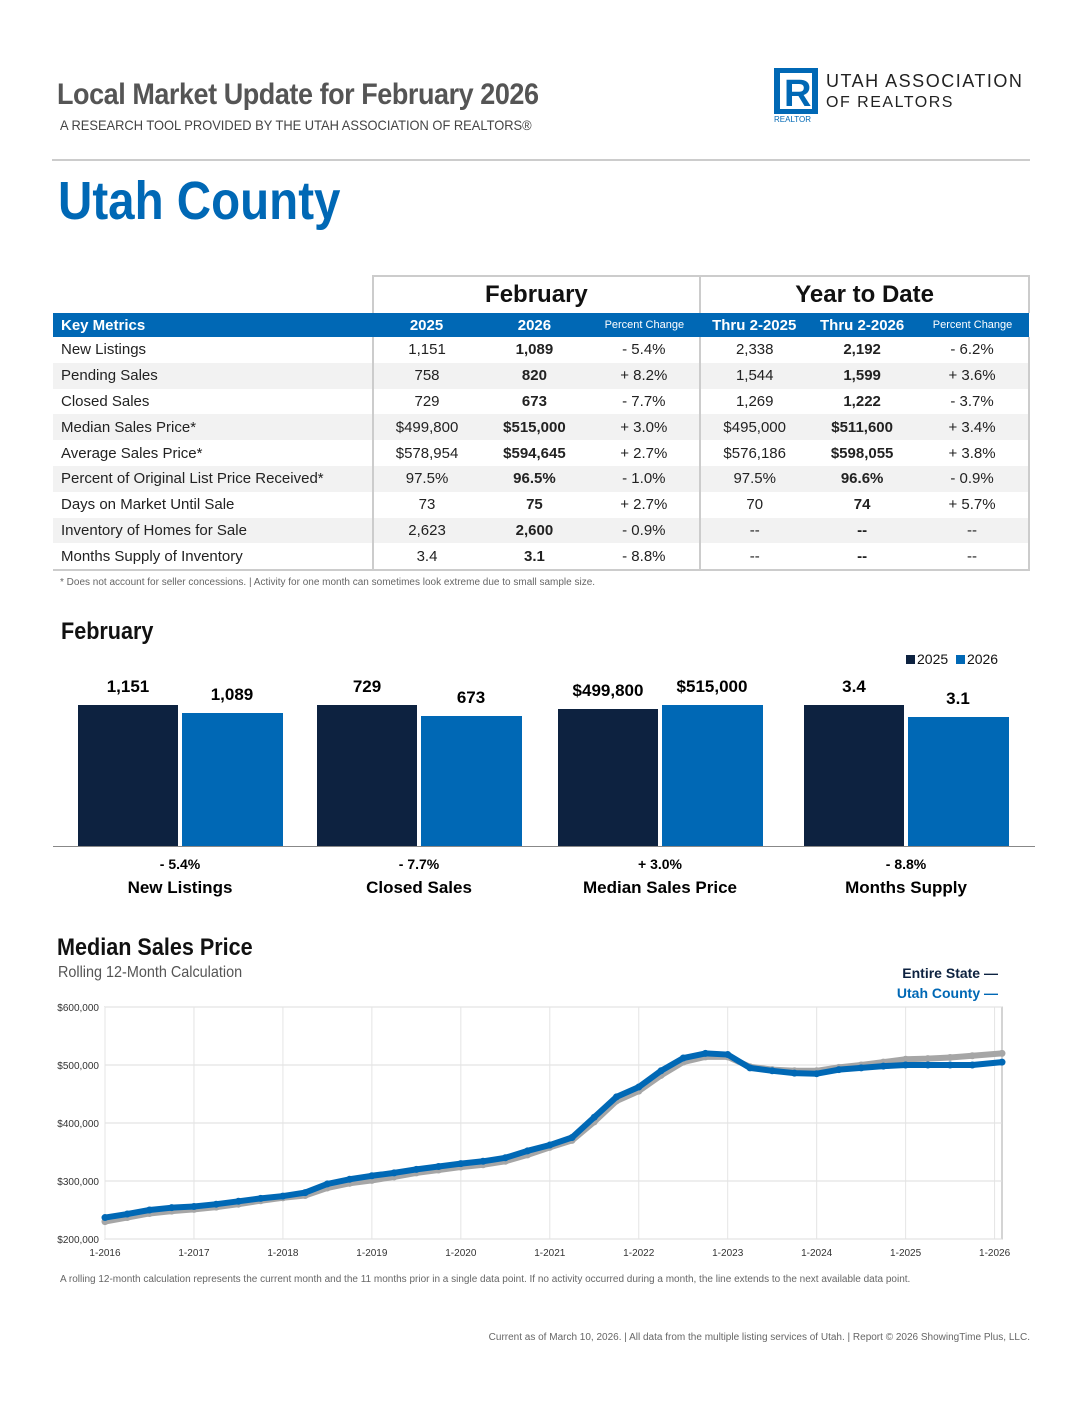 Image resolution: width=1088 pixels, height=1408 pixels. Describe the element at coordinates (862, 427) in the screenshot. I see `table-cell: $511,600` at that location.